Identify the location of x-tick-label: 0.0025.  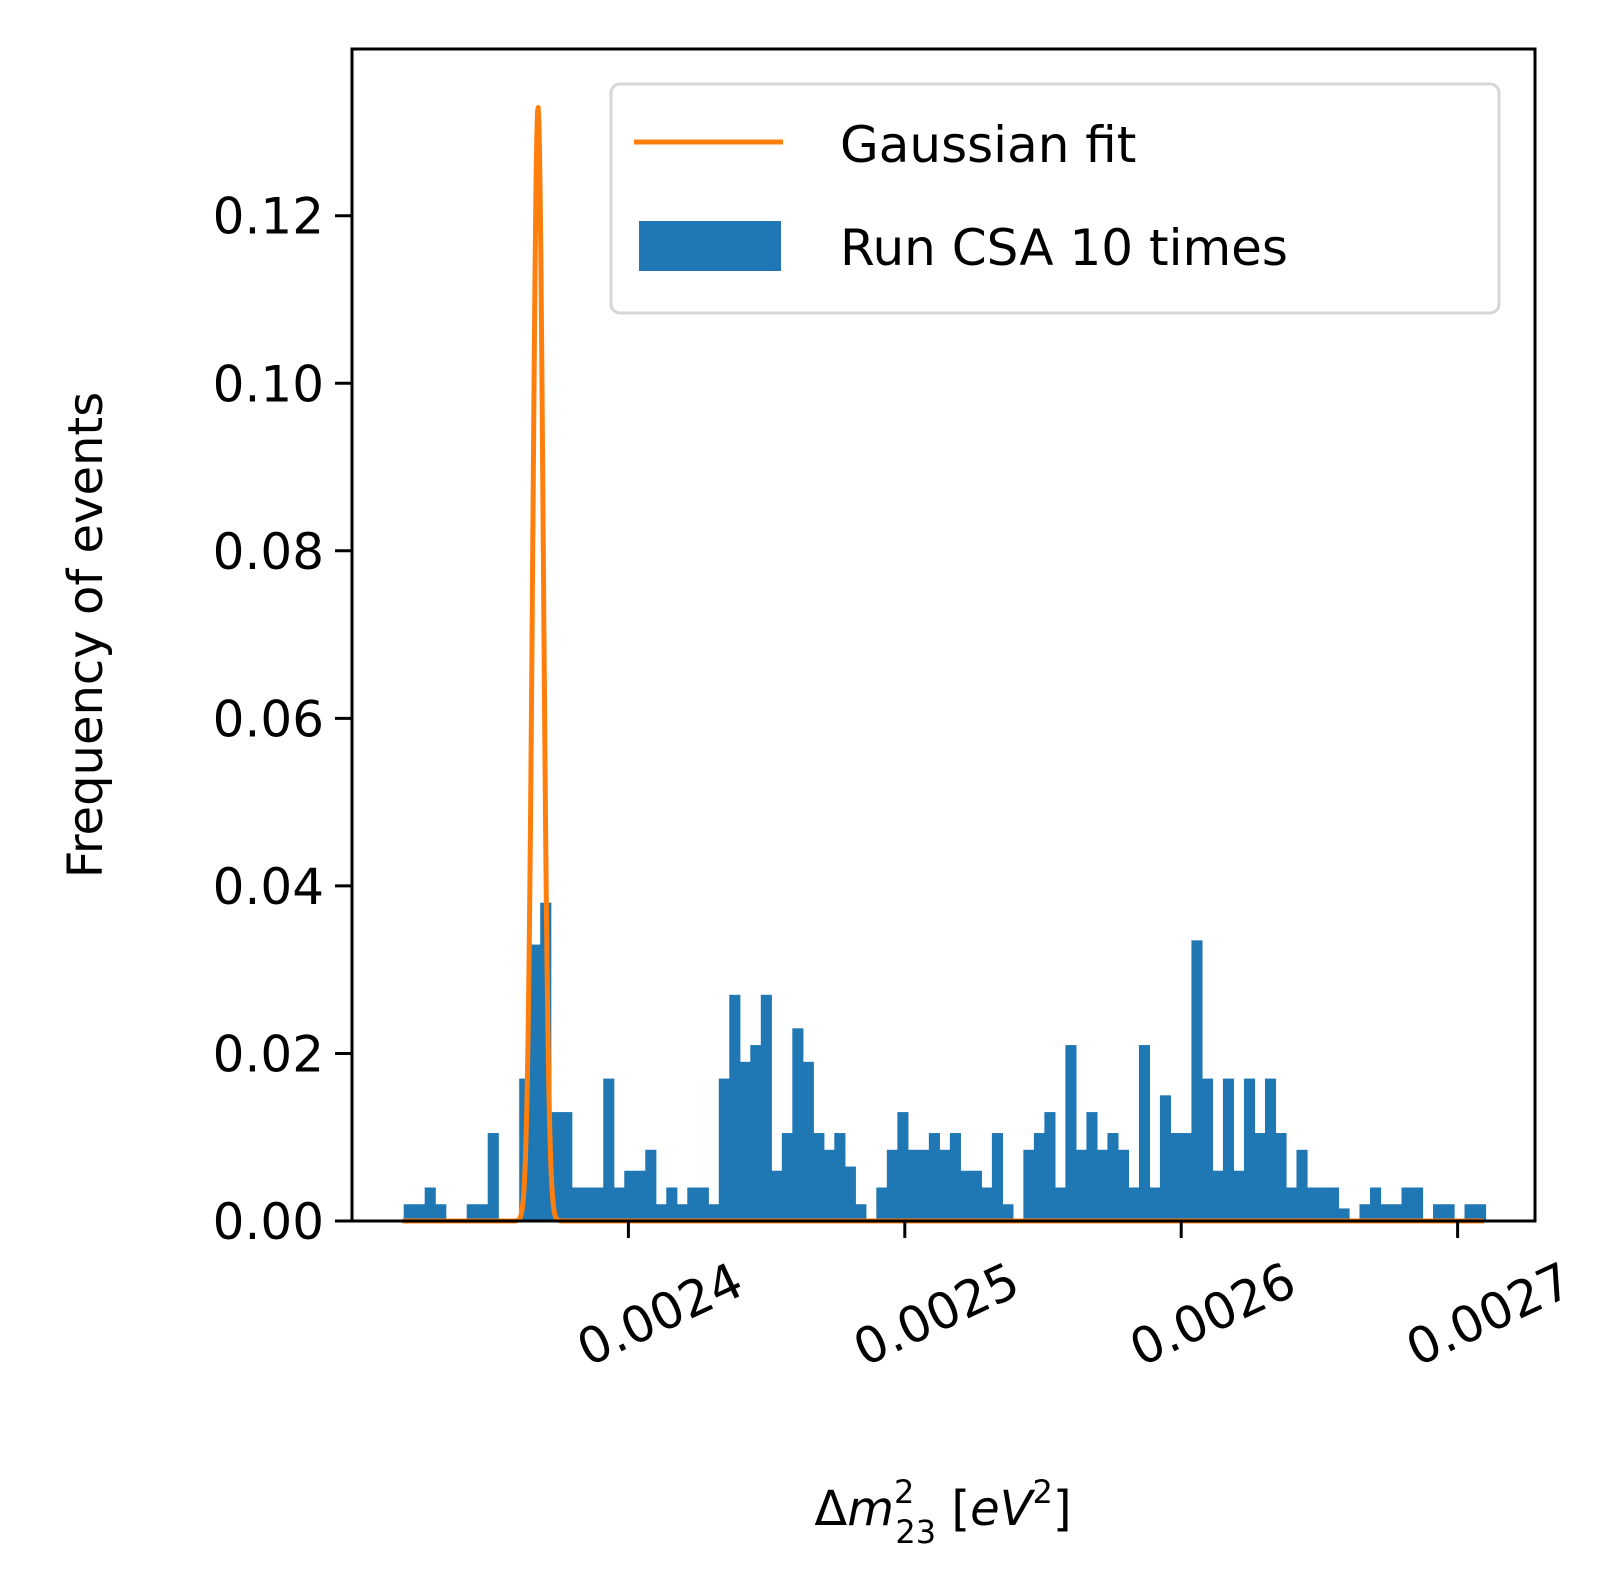
(936, 1314).